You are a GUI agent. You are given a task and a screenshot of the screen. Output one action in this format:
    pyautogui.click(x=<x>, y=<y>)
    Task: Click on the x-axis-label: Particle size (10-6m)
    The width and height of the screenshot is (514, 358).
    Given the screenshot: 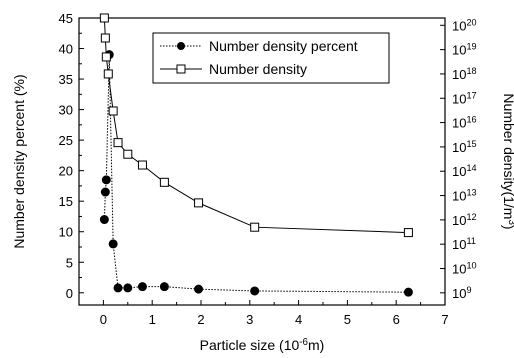 What is the action you would take?
    pyautogui.click(x=262, y=345)
    